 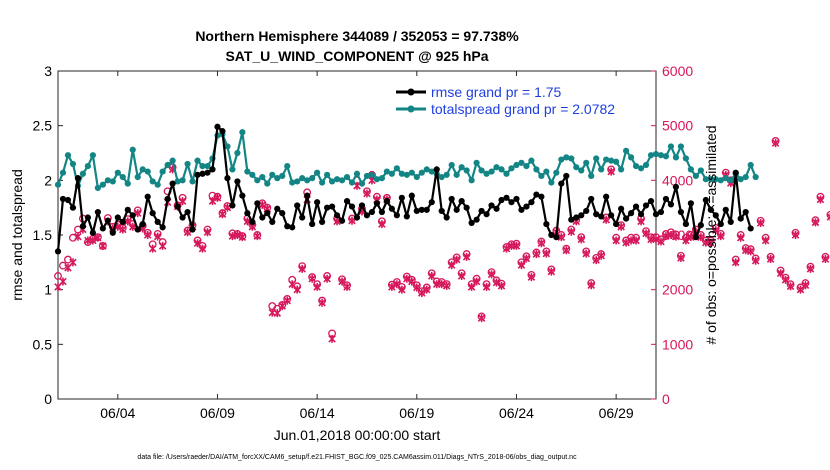 What do you see at coordinates (711, 234) in the screenshot?
I see `y-right-axis-label: # of obs: o=possible; ×=assimilated` at bounding box center [711, 234].